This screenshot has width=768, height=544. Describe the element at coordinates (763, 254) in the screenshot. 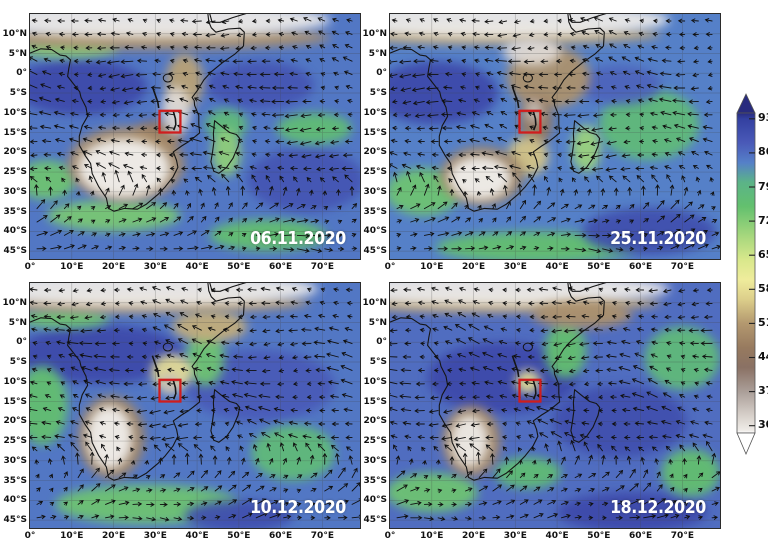

I see `colorbar-tick-label: 65` at that location.